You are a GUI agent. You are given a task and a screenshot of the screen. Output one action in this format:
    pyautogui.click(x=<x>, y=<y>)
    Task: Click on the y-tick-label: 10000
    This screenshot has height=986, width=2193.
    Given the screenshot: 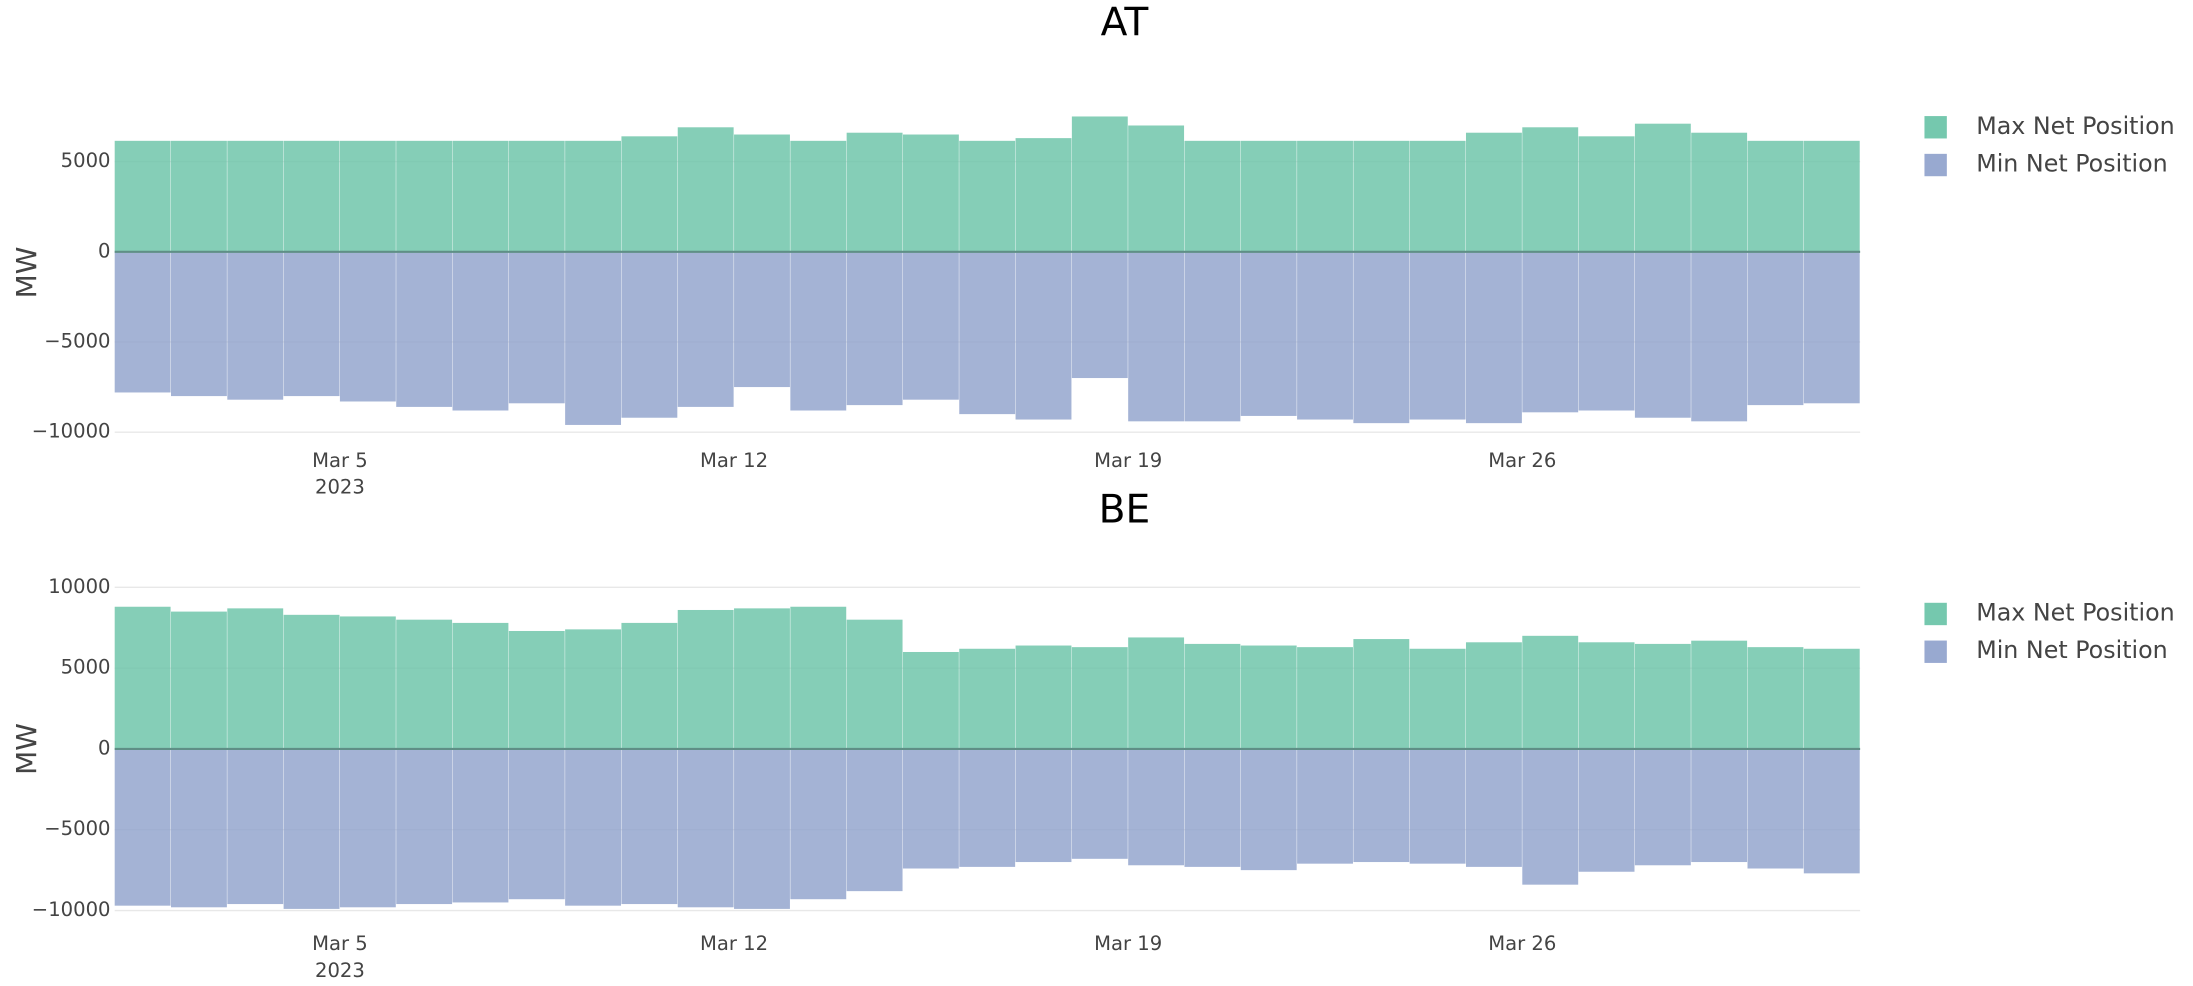 What is the action you would take?
    pyautogui.click(x=79, y=586)
    